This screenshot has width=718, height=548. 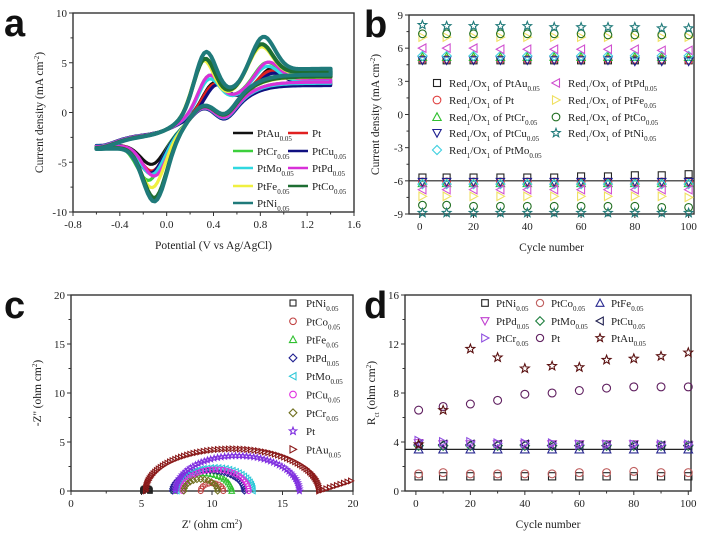 What do you see at coordinates (329, 153) in the screenshot?
I see `legend-label: PtCu0.05` at bounding box center [329, 153].